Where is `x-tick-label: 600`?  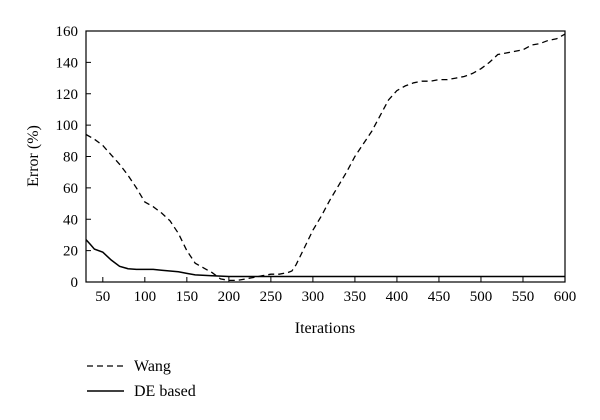 x-tick-label: 600 is located at coordinates (565, 297).